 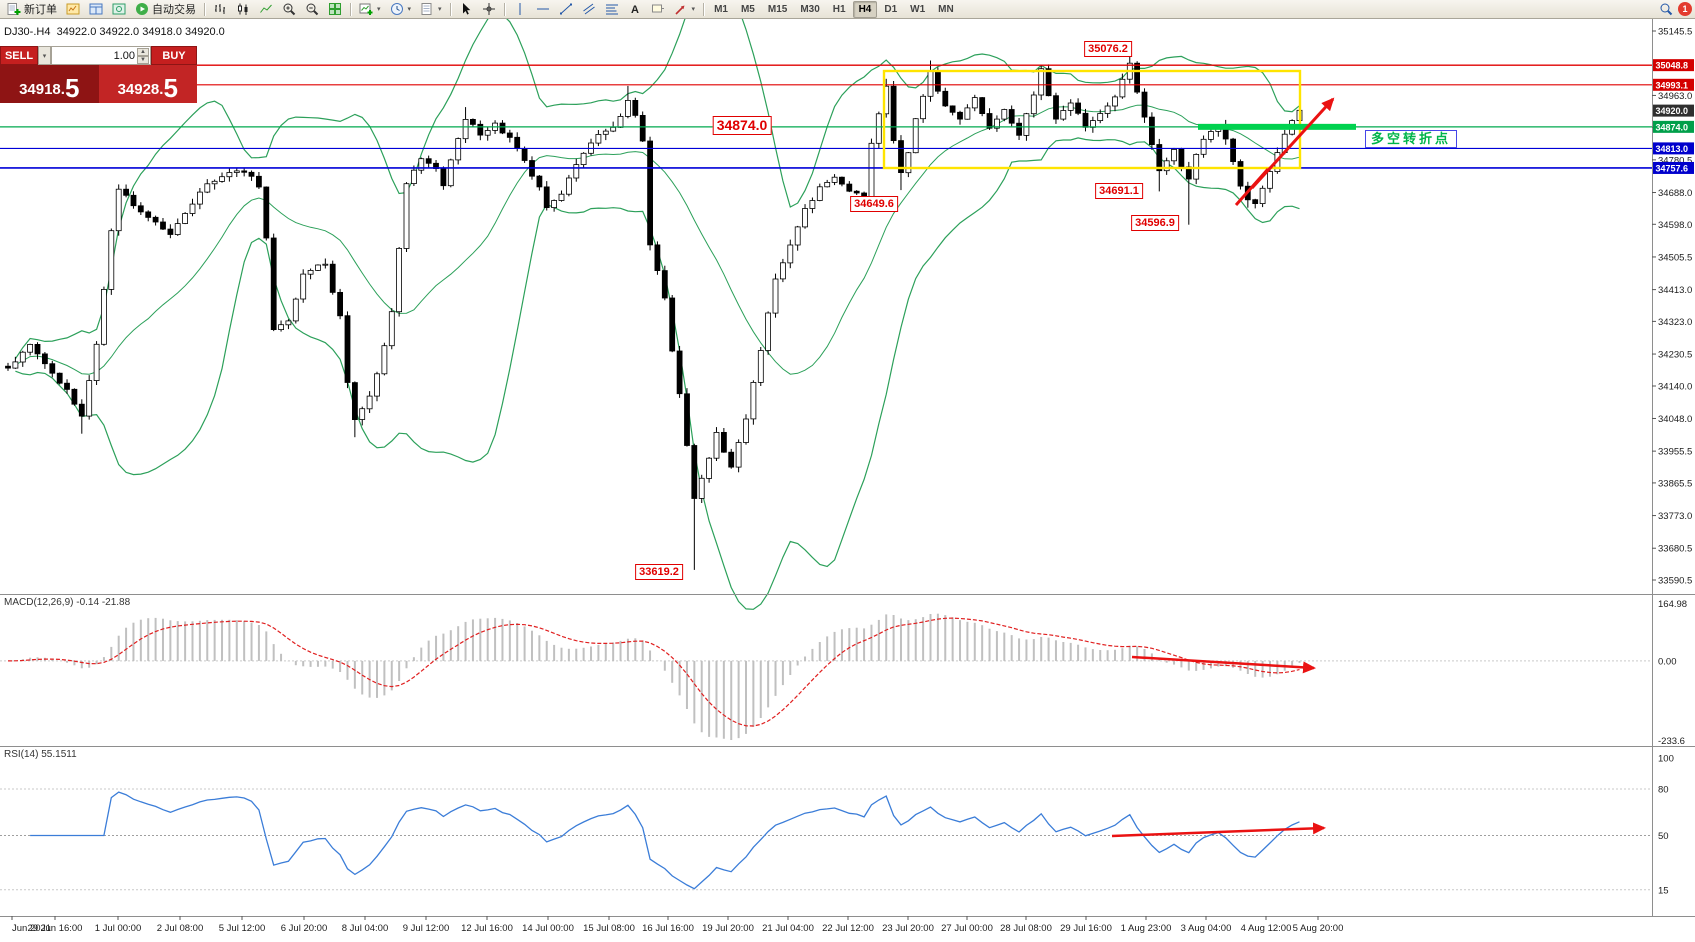 What do you see at coordinates (1146, 928) in the screenshot?
I see `svg-text: 1 Aug 23:00` at bounding box center [1146, 928].